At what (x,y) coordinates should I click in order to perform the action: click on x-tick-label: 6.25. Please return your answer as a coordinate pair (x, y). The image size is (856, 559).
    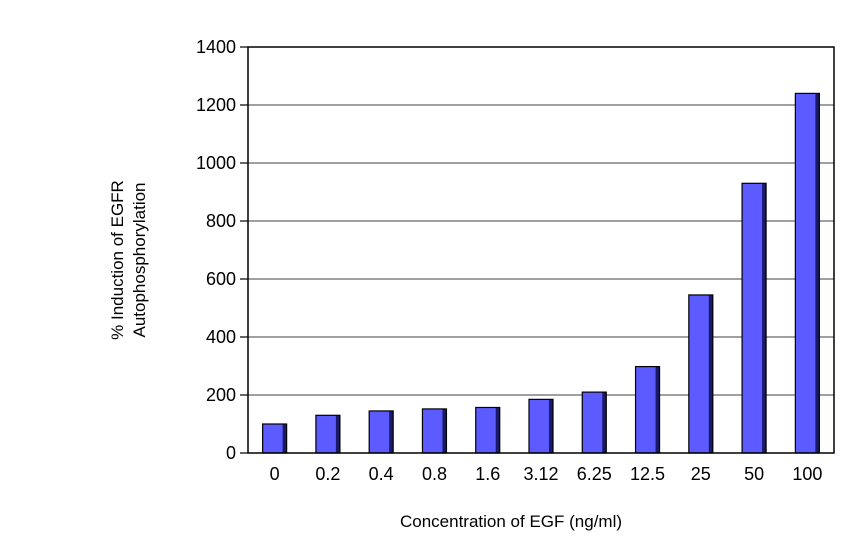
    Looking at the image, I should click on (594, 474).